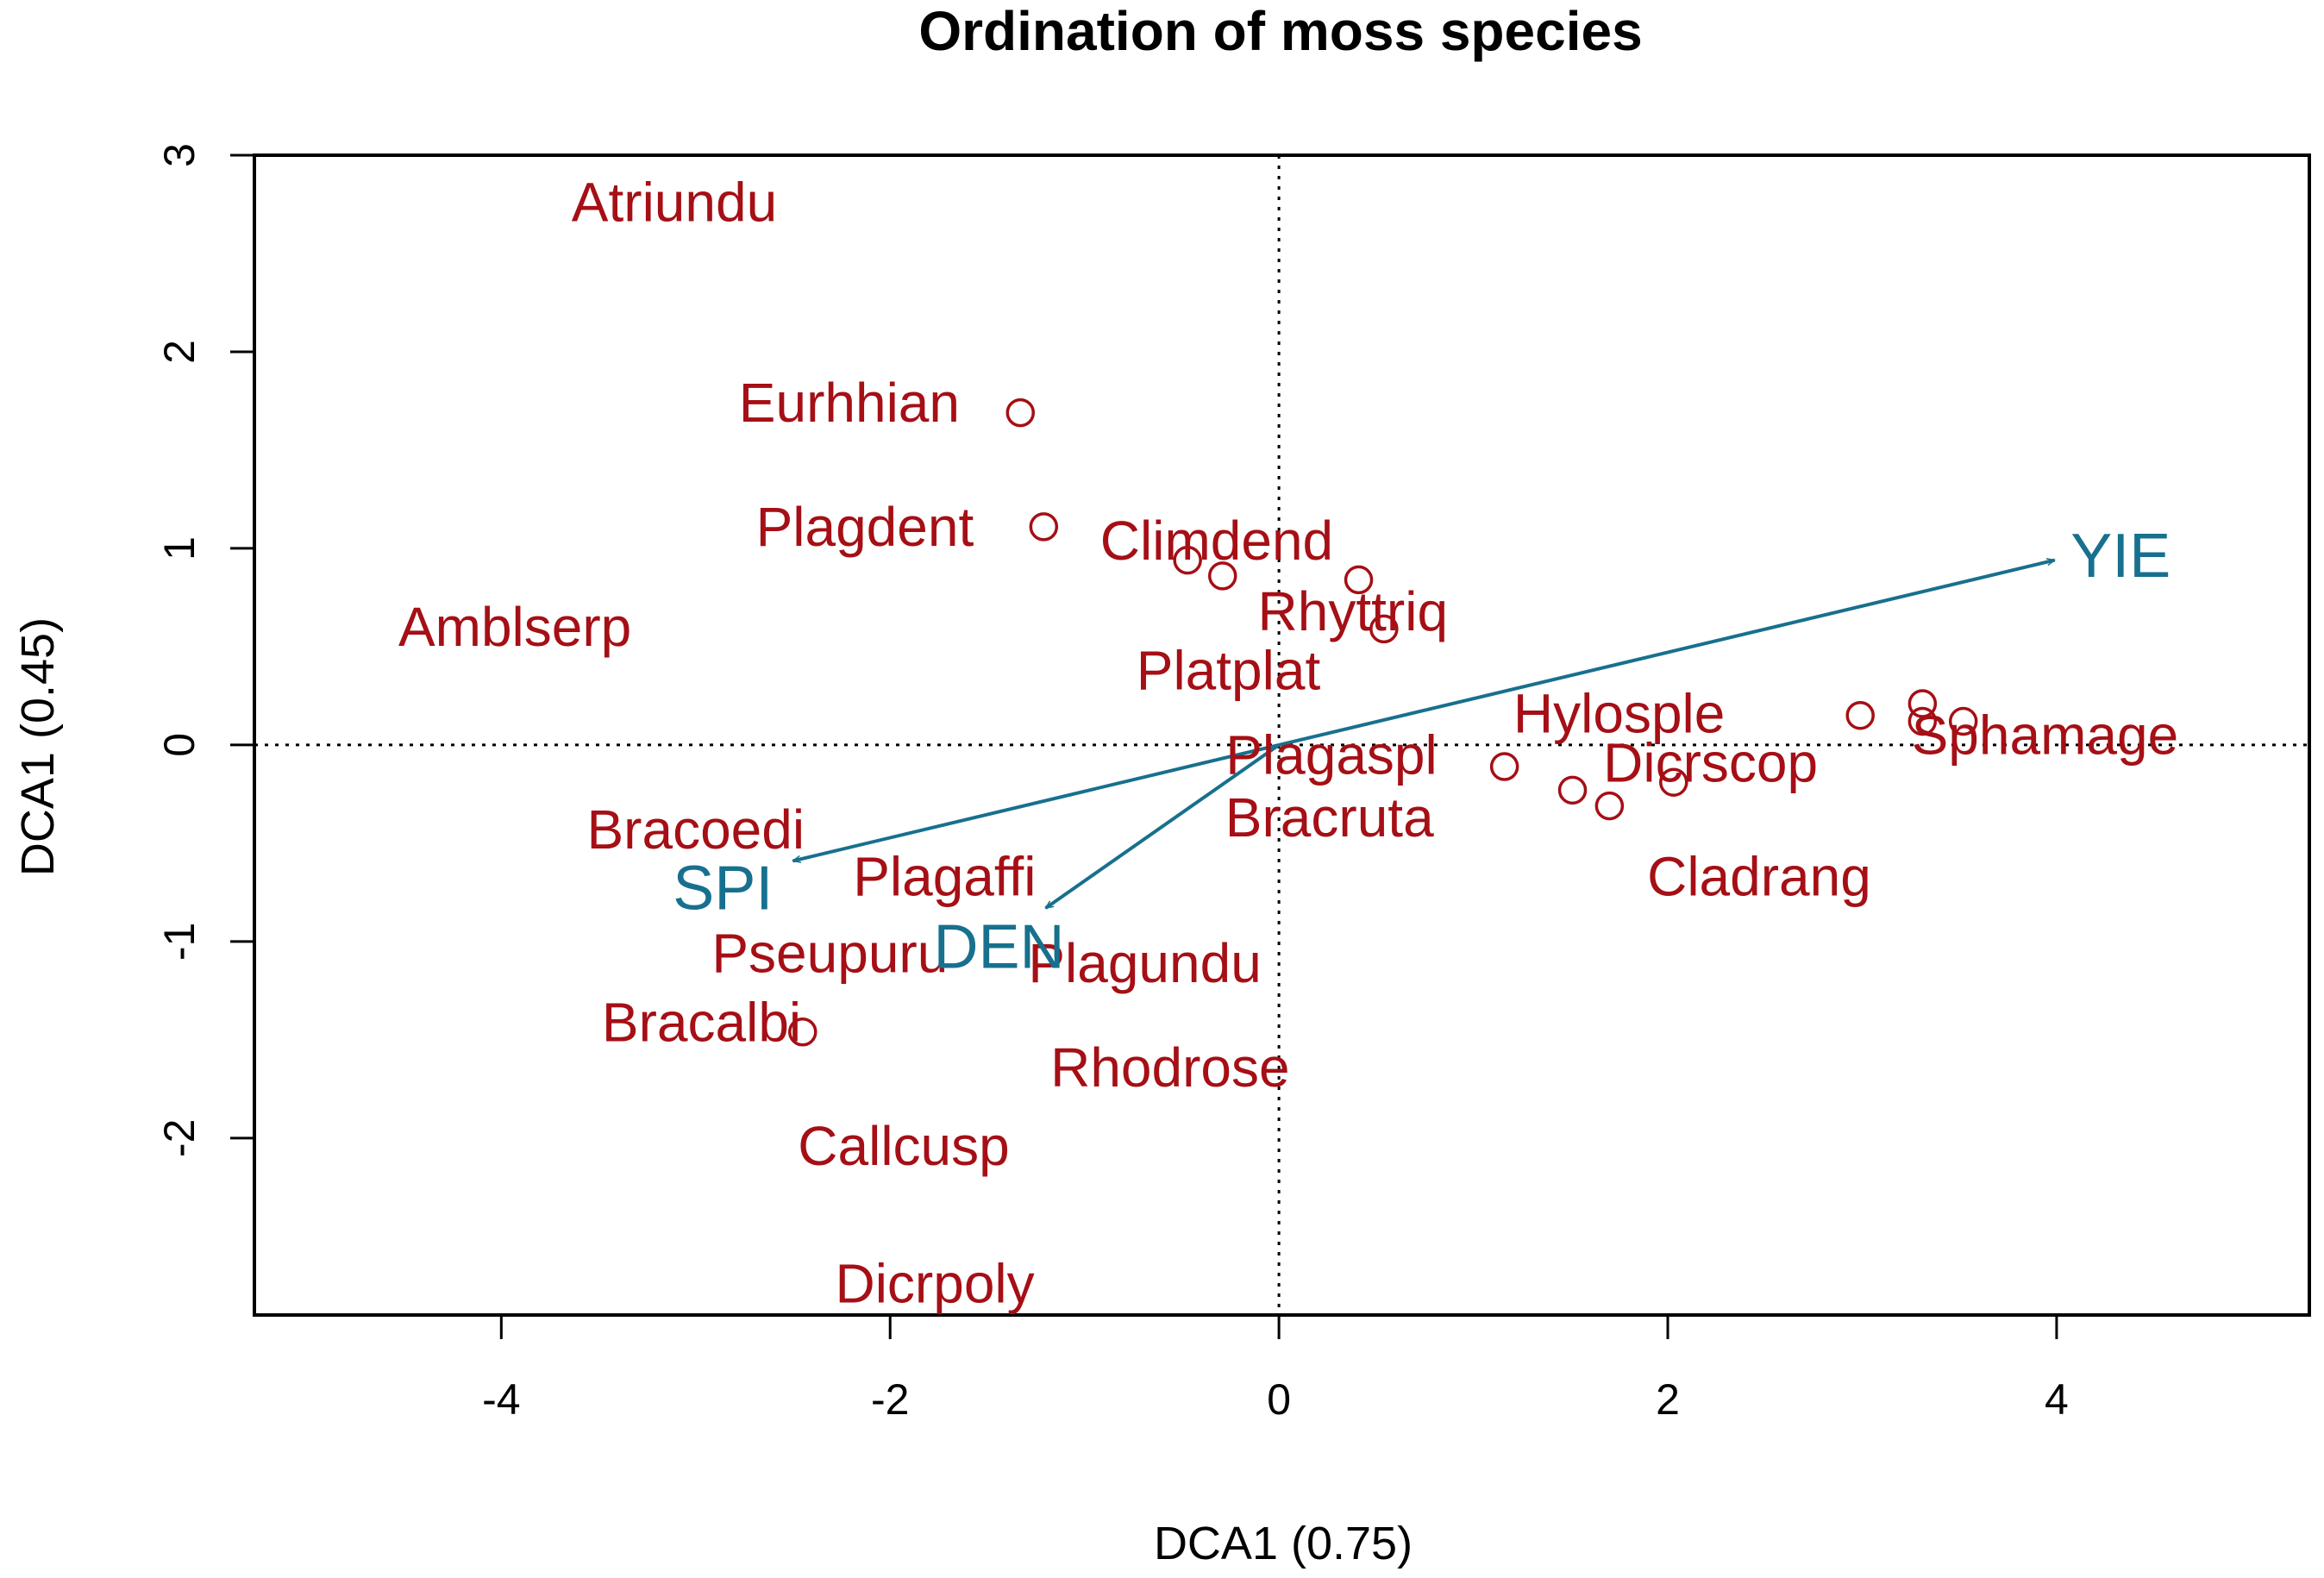 The width and height of the screenshot is (2324, 1578). What do you see at coordinates (179, 942) in the screenshot?
I see `y-tick-label: -1` at bounding box center [179, 942].